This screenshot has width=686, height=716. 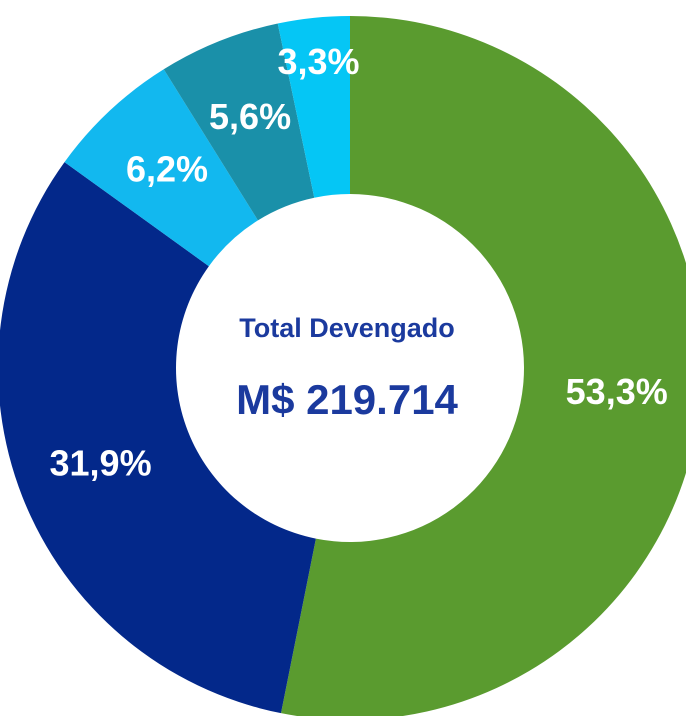 What do you see at coordinates (347, 399) in the screenshot?
I see `center-value: M$ 219.714` at bounding box center [347, 399].